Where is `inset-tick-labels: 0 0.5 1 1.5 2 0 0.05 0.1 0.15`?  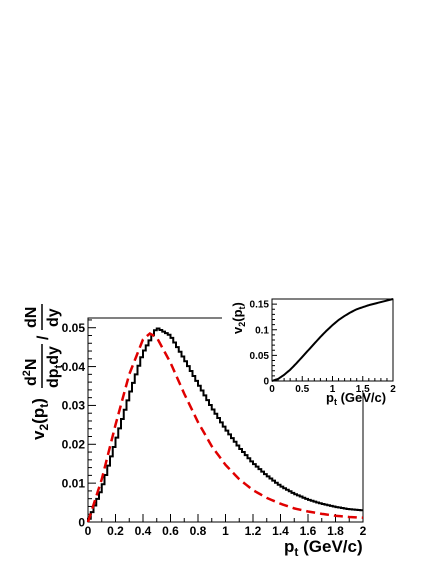
inset-tick-labels: 0 0.5 1 1.5 2 0 0.05 0.1 0.15 is located at coordinates (323, 347).